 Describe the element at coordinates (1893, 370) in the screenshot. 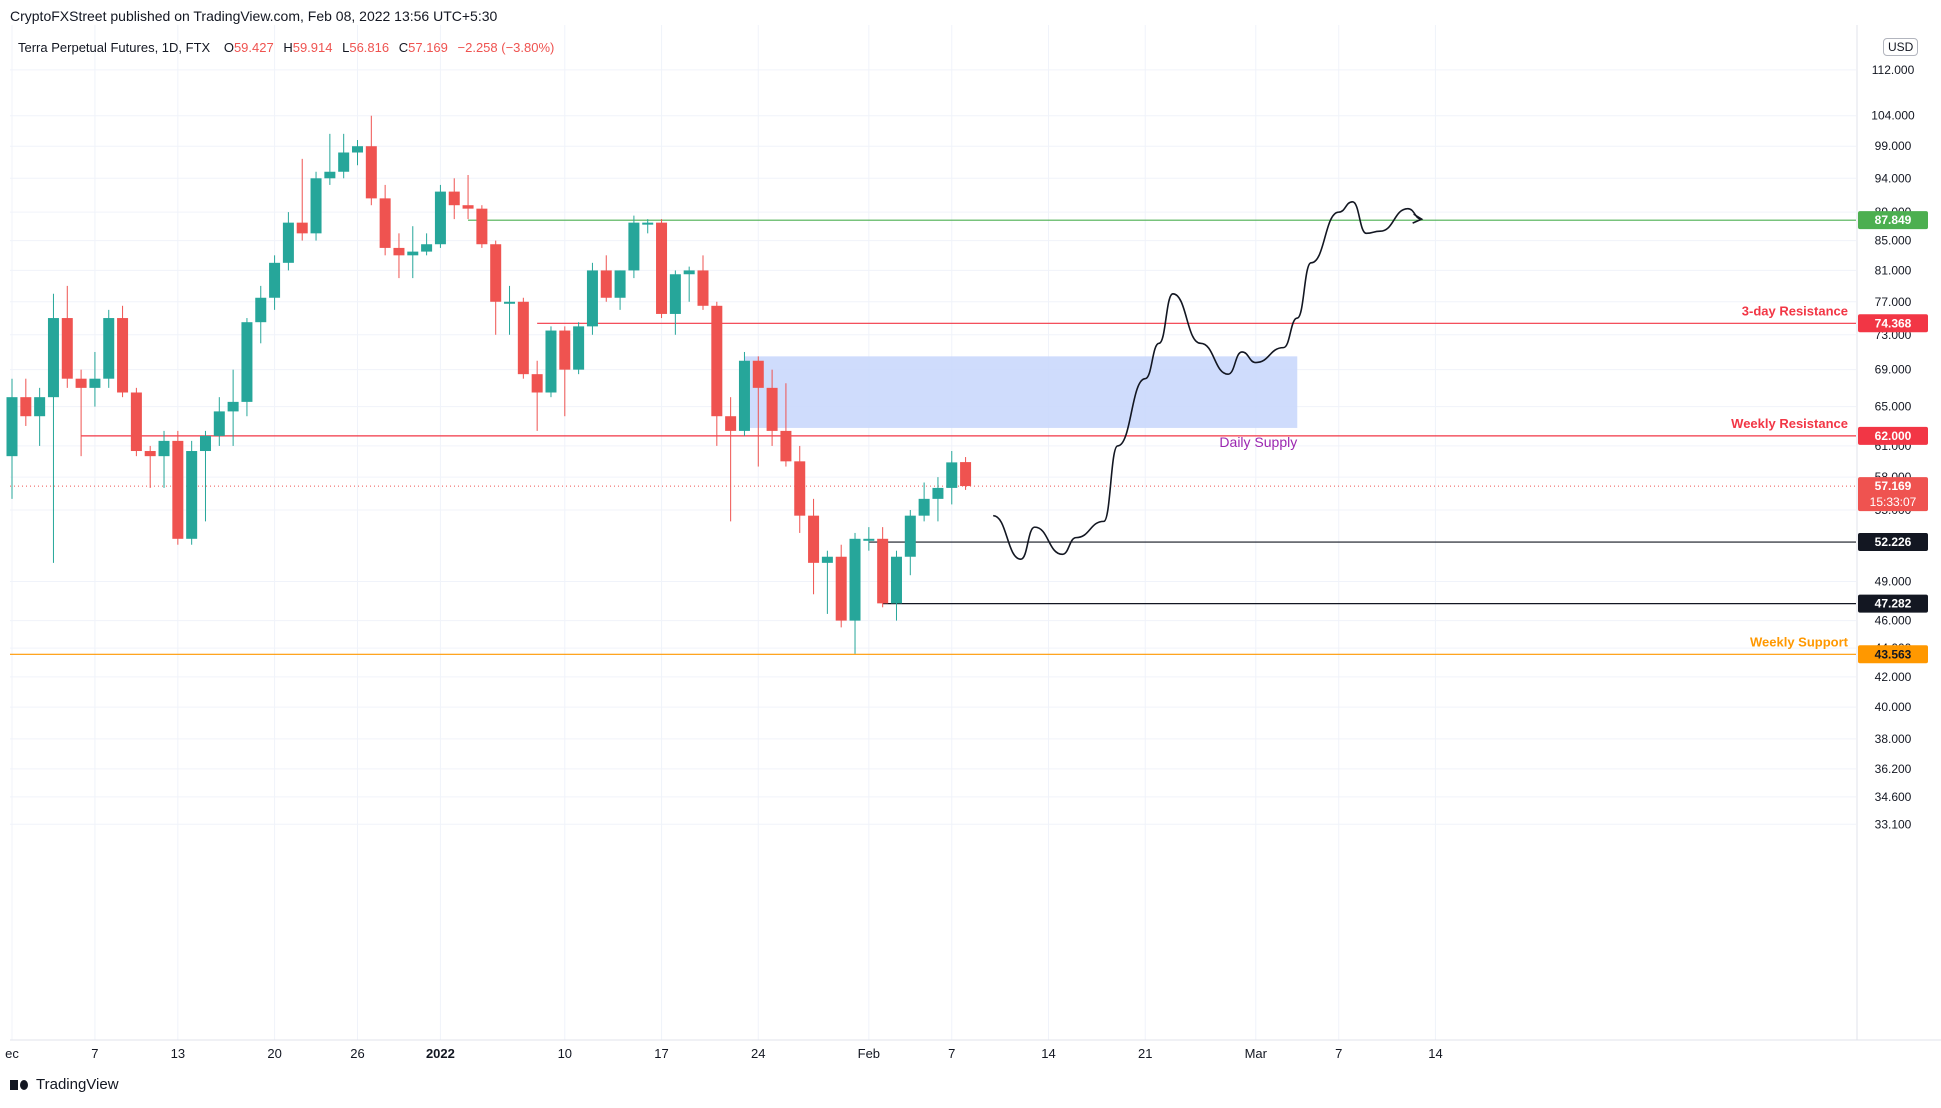

I see `price-tick-label: 69.000` at that location.